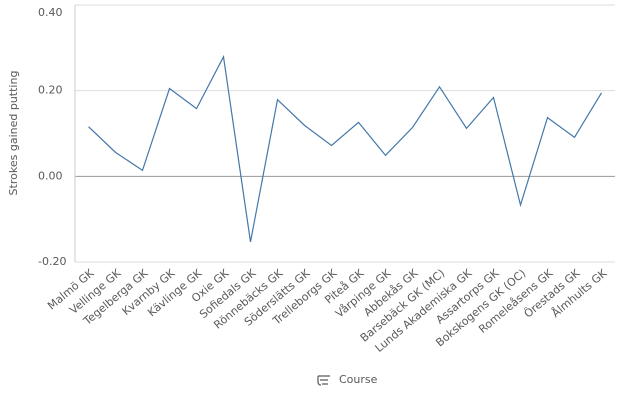  Describe the element at coordinates (50, 12) in the screenshot. I see `y-tick-label: 0.40` at that location.